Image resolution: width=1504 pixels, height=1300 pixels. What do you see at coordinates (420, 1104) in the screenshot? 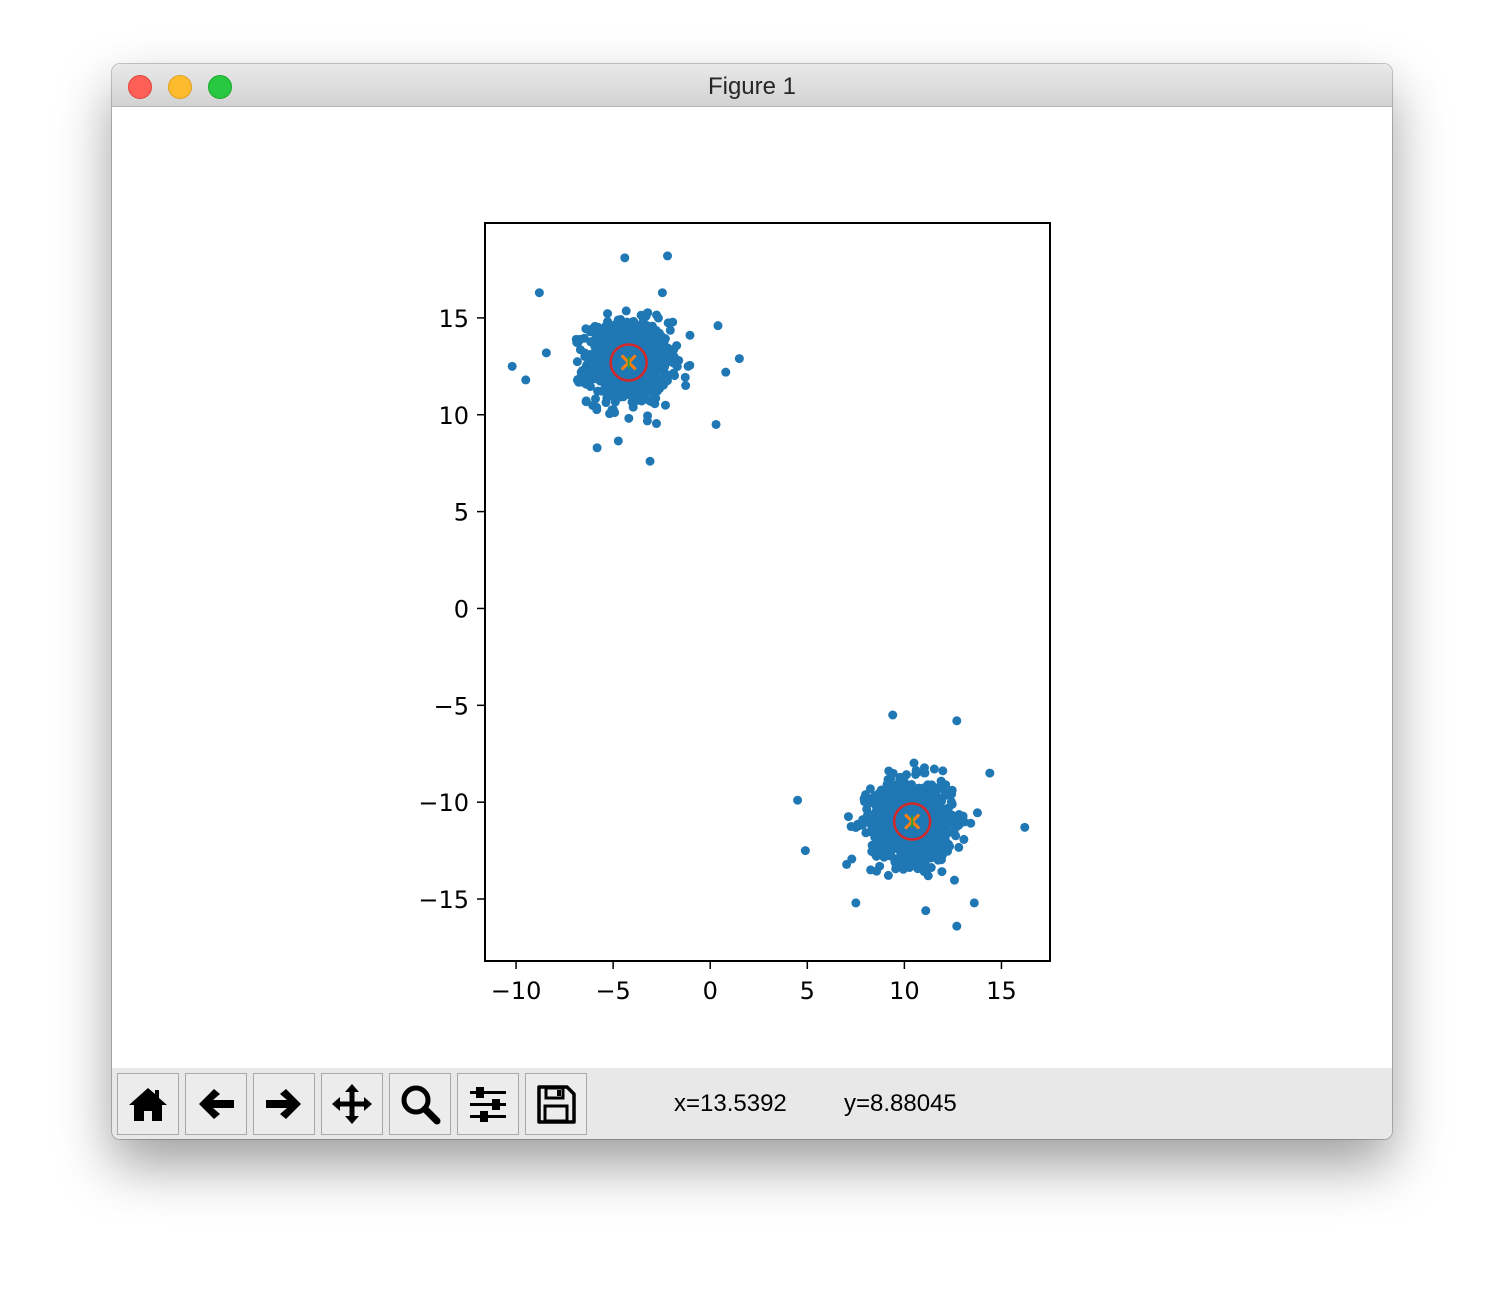
I see `zoom-button` at bounding box center [420, 1104].